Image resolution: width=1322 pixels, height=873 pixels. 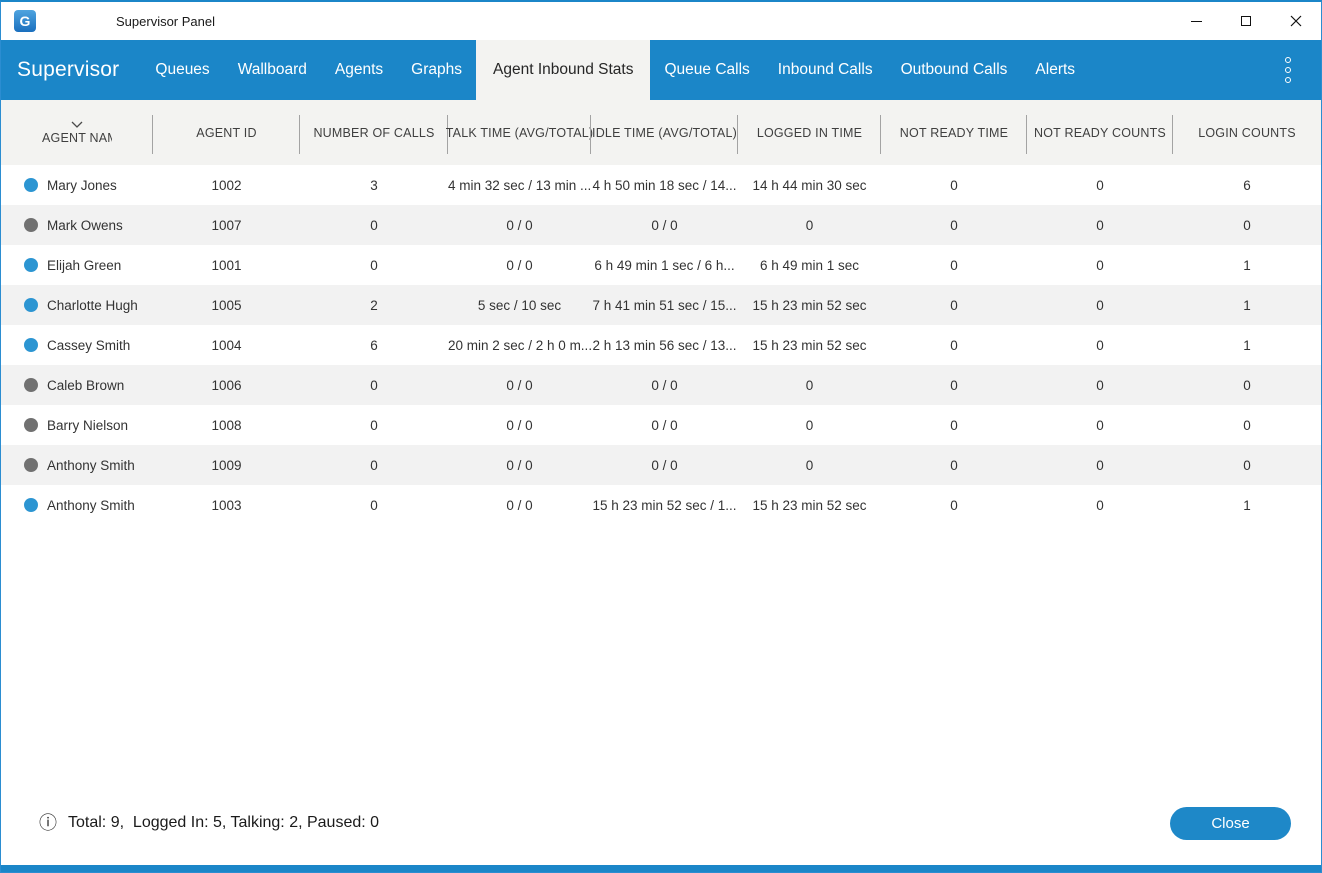 What do you see at coordinates (664, 132) in the screenshot?
I see `column-header-idle-time: IDLE TIME (AVG/TOTAL)` at bounding box center [664, 132].